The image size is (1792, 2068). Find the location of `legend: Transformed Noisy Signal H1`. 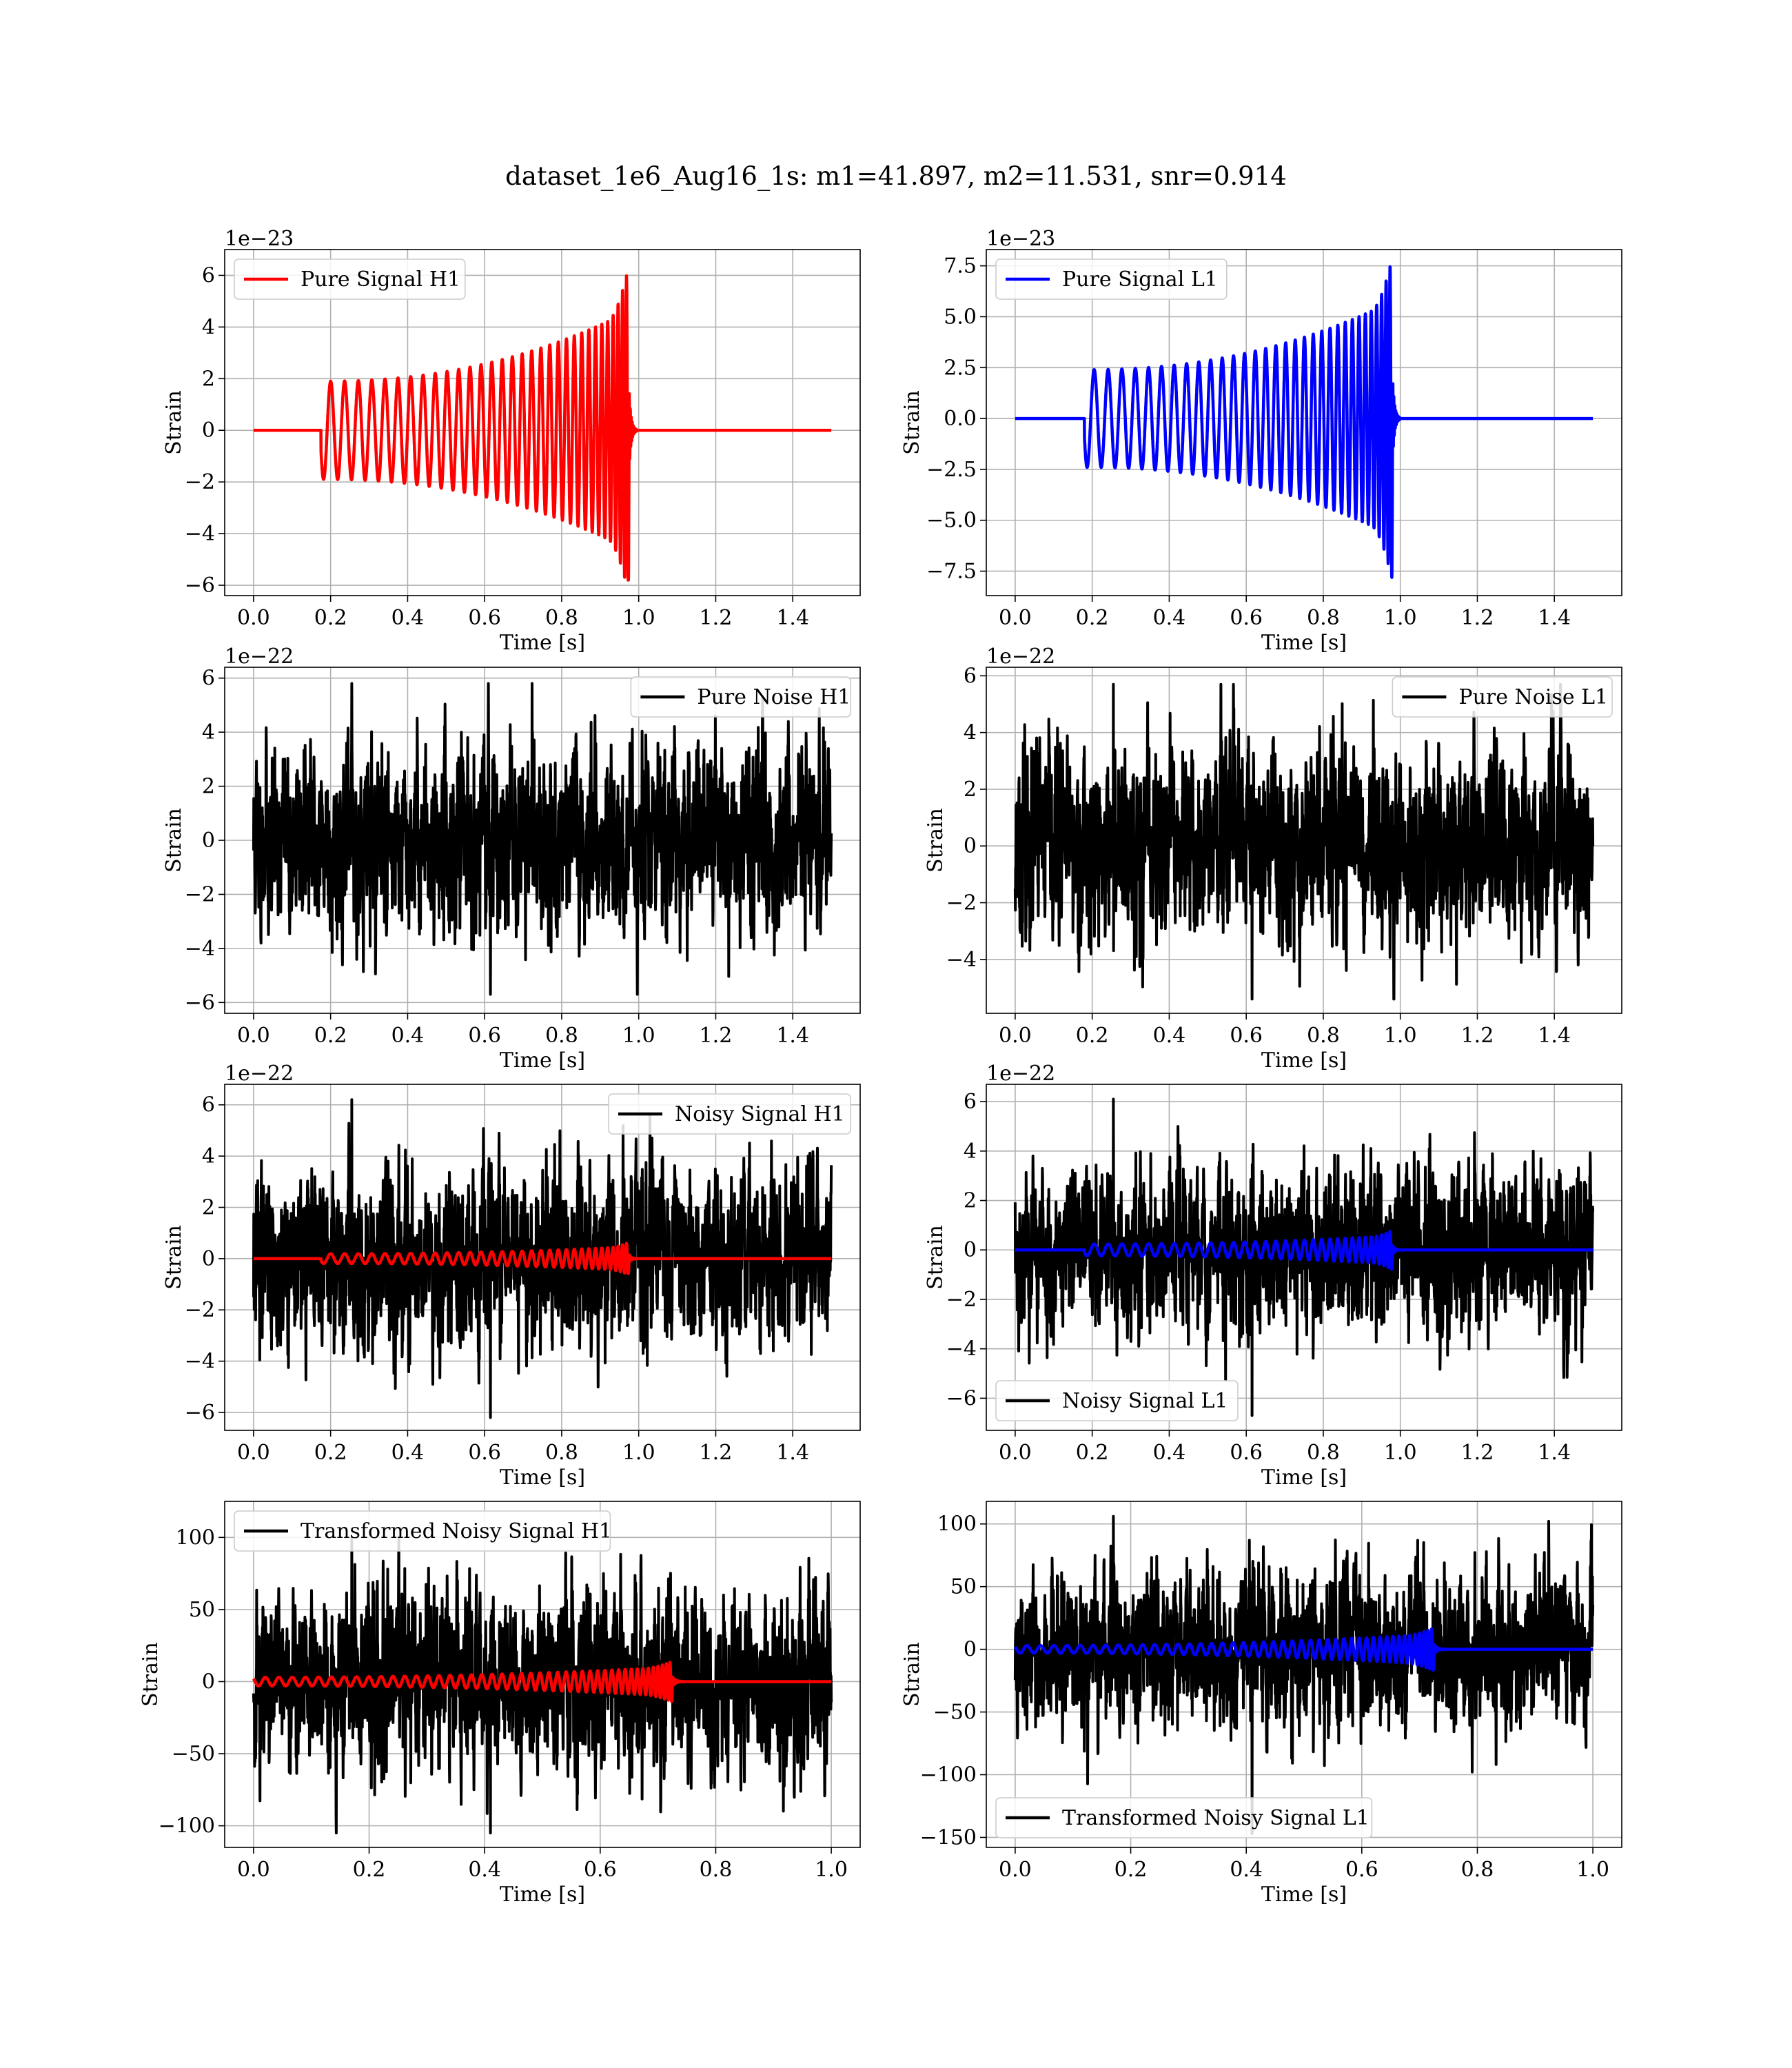

legend: Transformed Noisy Signal H1 is located at coordinates (423, 1531).